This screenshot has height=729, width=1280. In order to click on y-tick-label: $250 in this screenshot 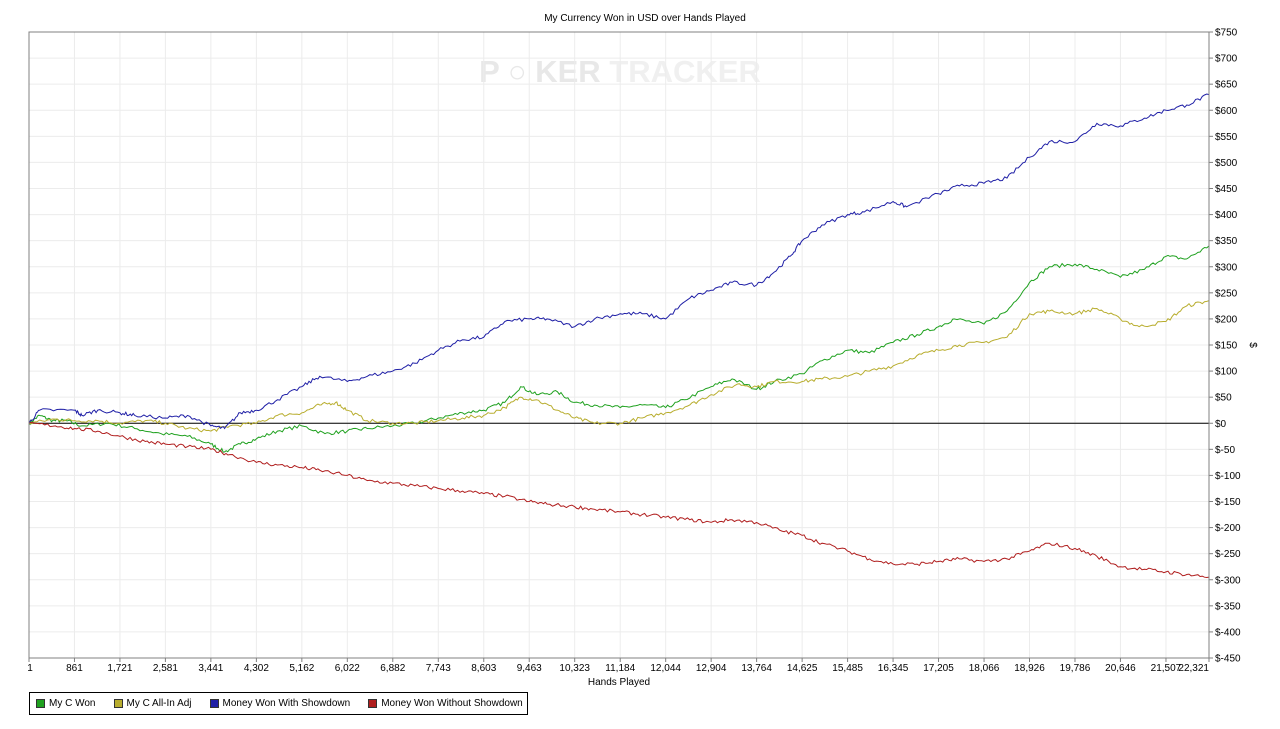, I will do `click(1226, 293)`.